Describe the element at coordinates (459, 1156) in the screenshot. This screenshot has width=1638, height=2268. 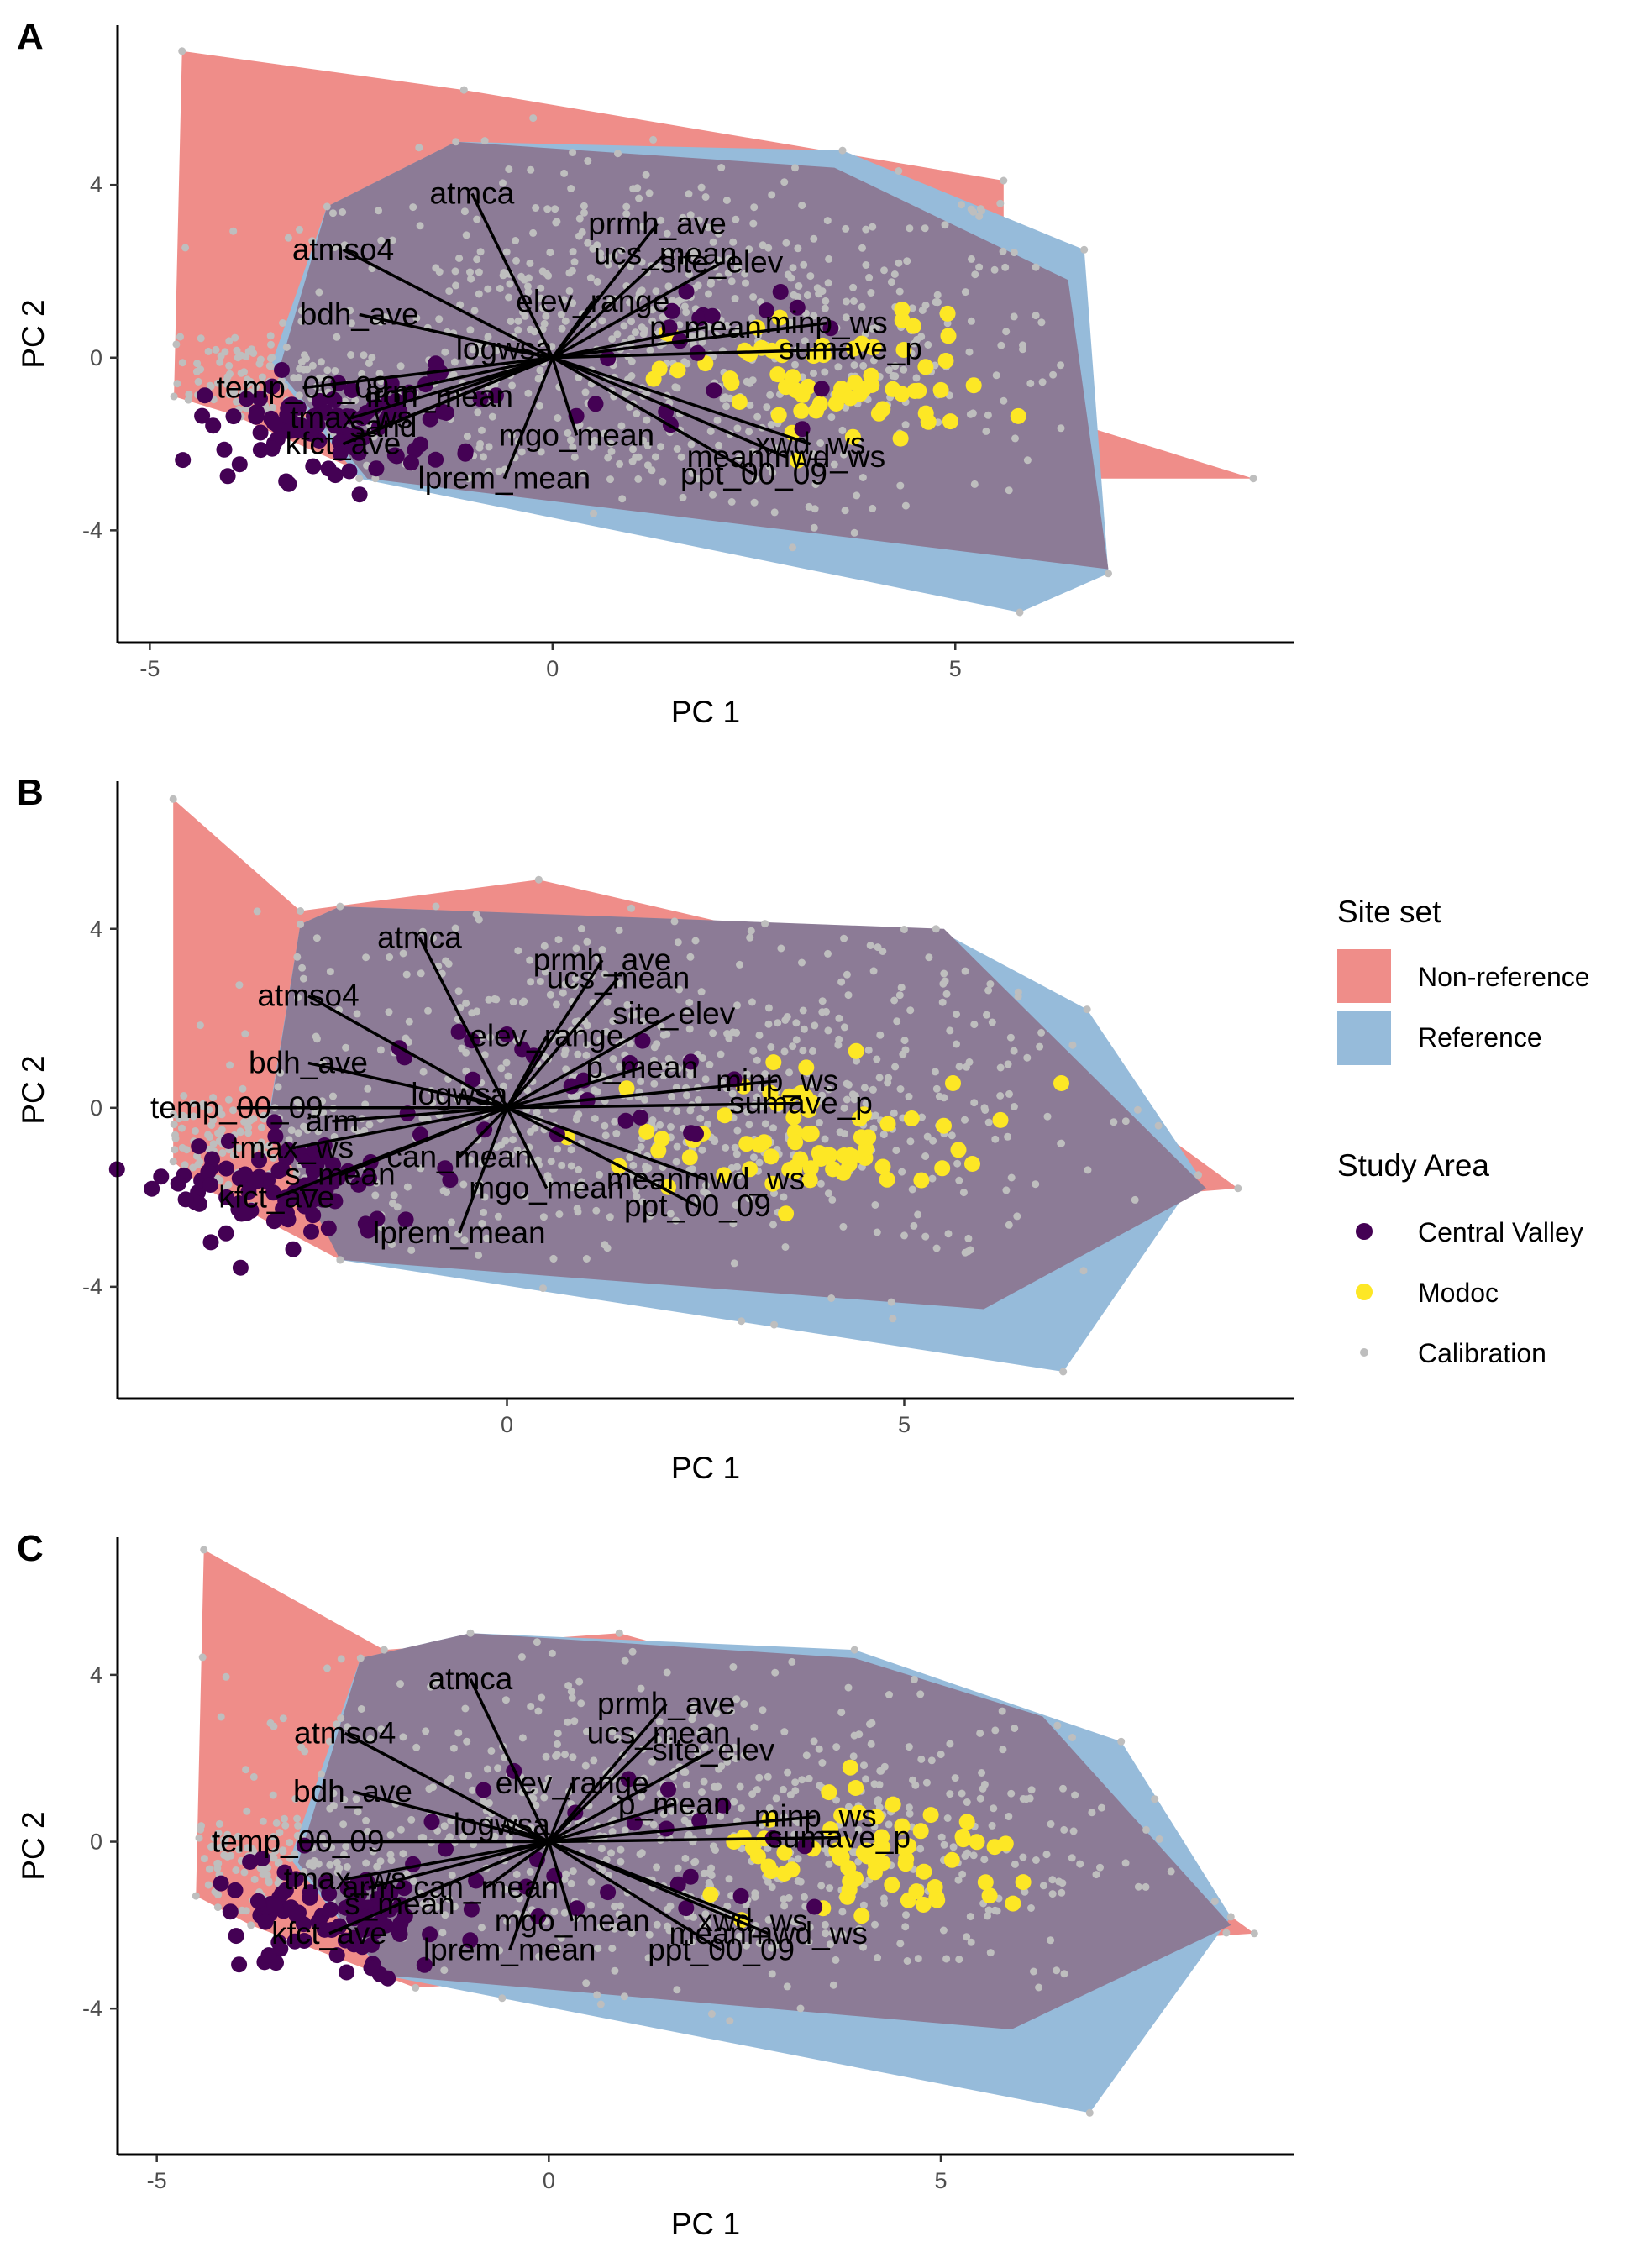
I see `loading-label: can_mean` at that location.